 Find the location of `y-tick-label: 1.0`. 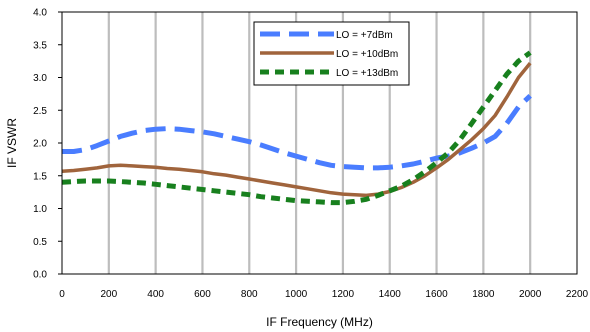

y-tick-label: 1.0 is located at coordinates (40, 209).